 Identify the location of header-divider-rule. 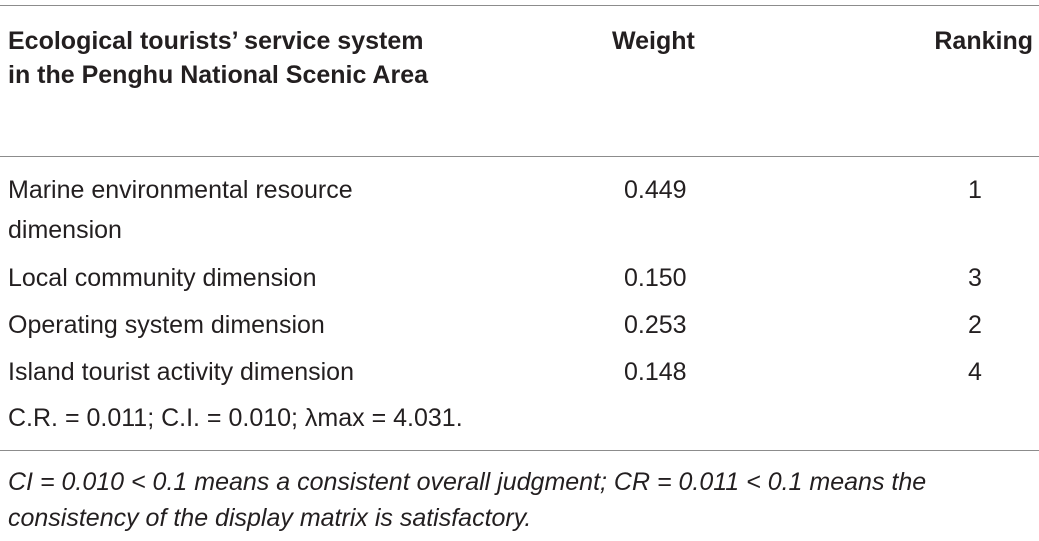
(519, 156).